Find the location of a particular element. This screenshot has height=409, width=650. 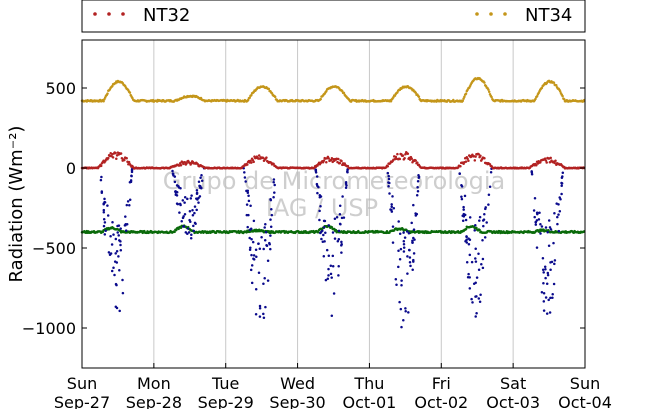

watermark-line-1: Grupo de Micrometeorologia is located at coordinates (334, 181).